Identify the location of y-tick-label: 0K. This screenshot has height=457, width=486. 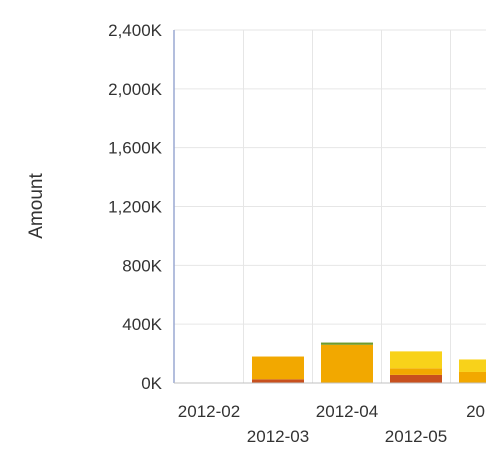
(151, 383).